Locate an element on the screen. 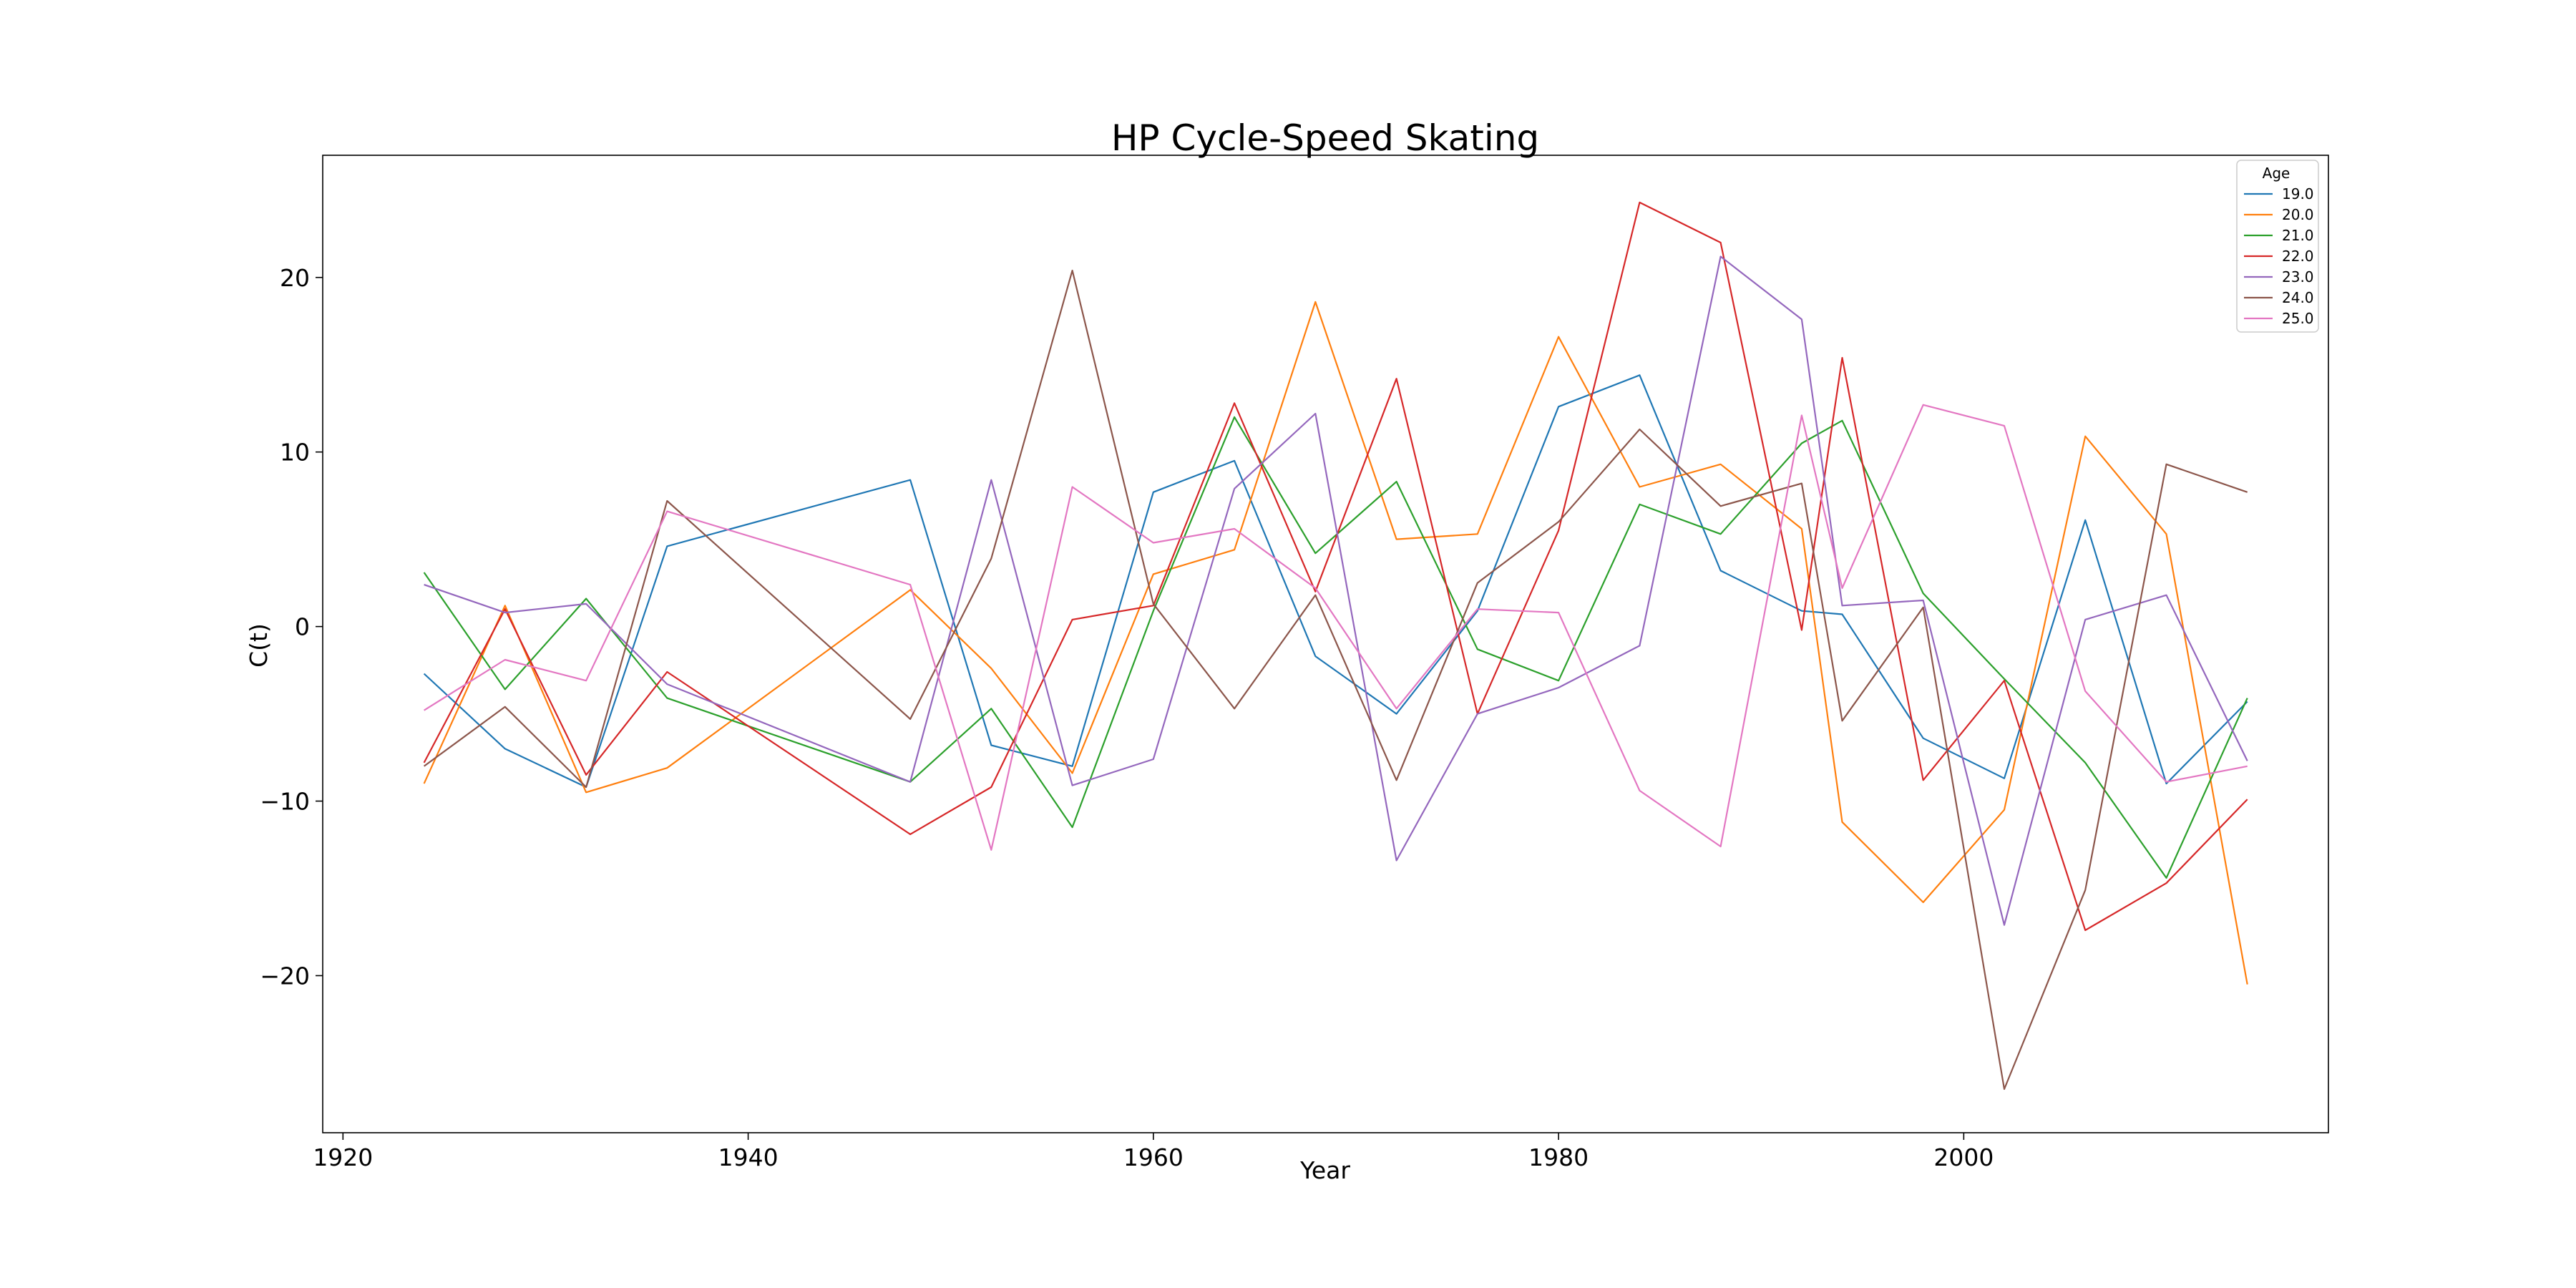 The image size is (2576, 1288). x-tick-label-1980: 1980 is located at coordinates (1558, 1157).